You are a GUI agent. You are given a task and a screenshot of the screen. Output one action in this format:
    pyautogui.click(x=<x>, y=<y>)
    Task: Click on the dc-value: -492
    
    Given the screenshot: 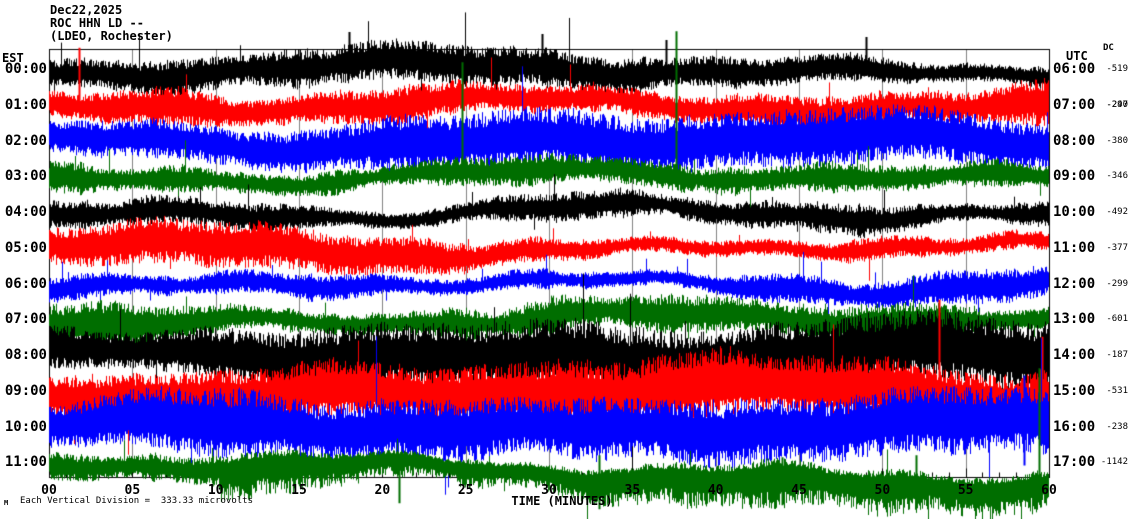 What is the action you would take?
    pyautogui.click(x=1117, y=212)
    